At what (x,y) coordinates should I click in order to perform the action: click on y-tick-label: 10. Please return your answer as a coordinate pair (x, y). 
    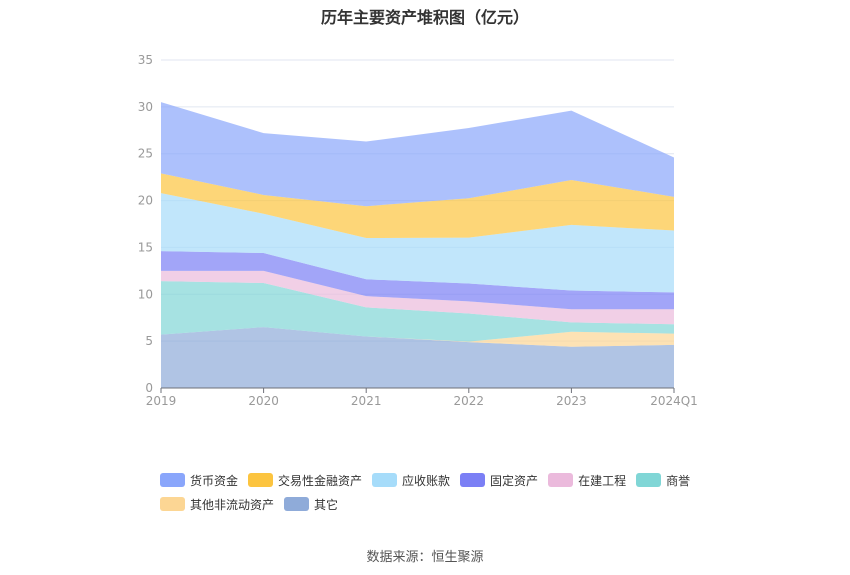
    Looking at the image, I should click on (145, 294).